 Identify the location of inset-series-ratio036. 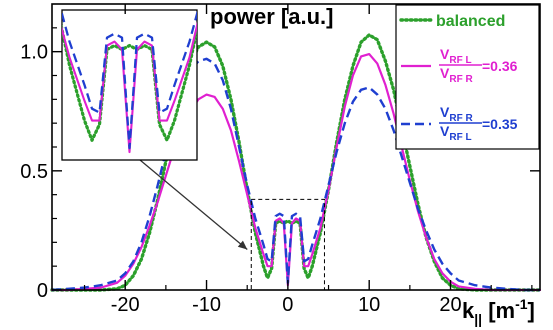
(129, 87).